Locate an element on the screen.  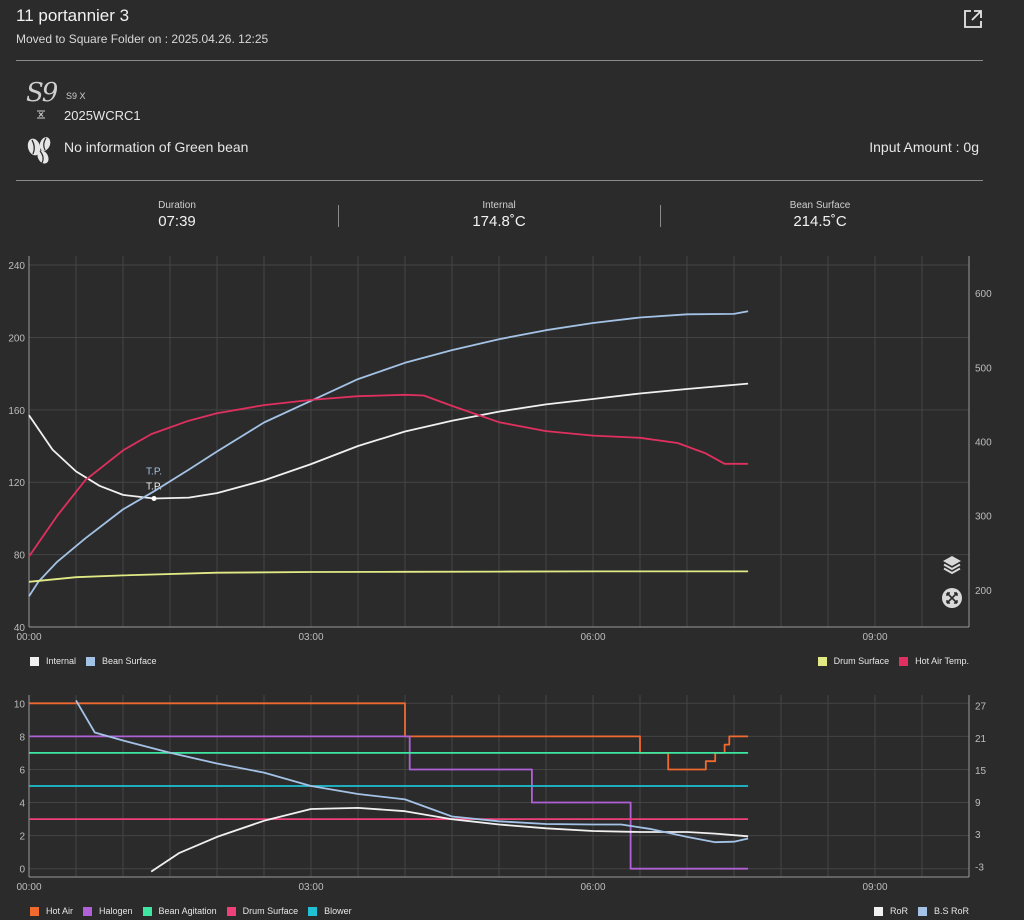
y-tick-label: 8 is located at coordinates (22, 737).